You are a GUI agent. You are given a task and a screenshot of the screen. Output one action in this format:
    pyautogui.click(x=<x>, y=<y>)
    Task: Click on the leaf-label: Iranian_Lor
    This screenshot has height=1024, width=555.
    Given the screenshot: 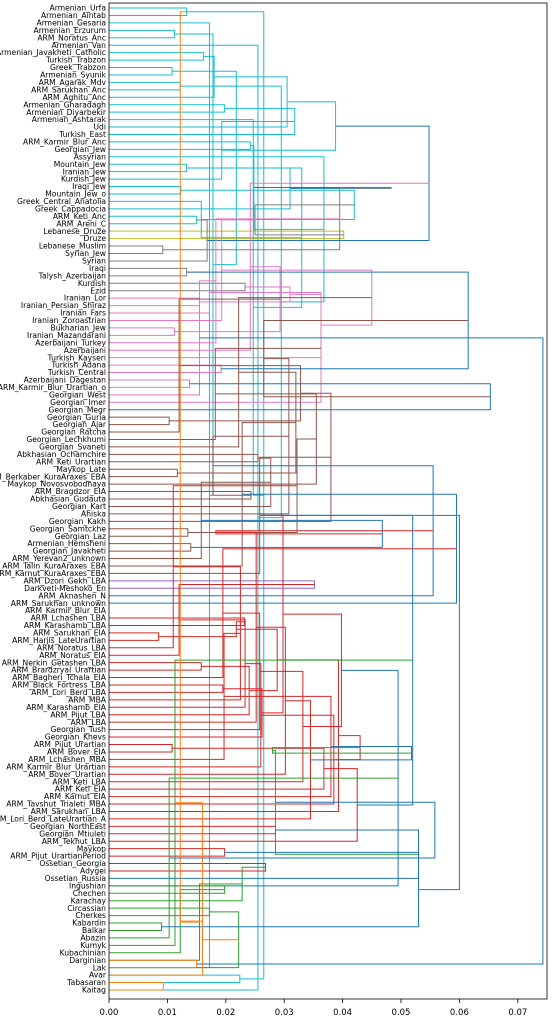 What is the action you would take?
    pyautogui.click(x=85, y=298)
    